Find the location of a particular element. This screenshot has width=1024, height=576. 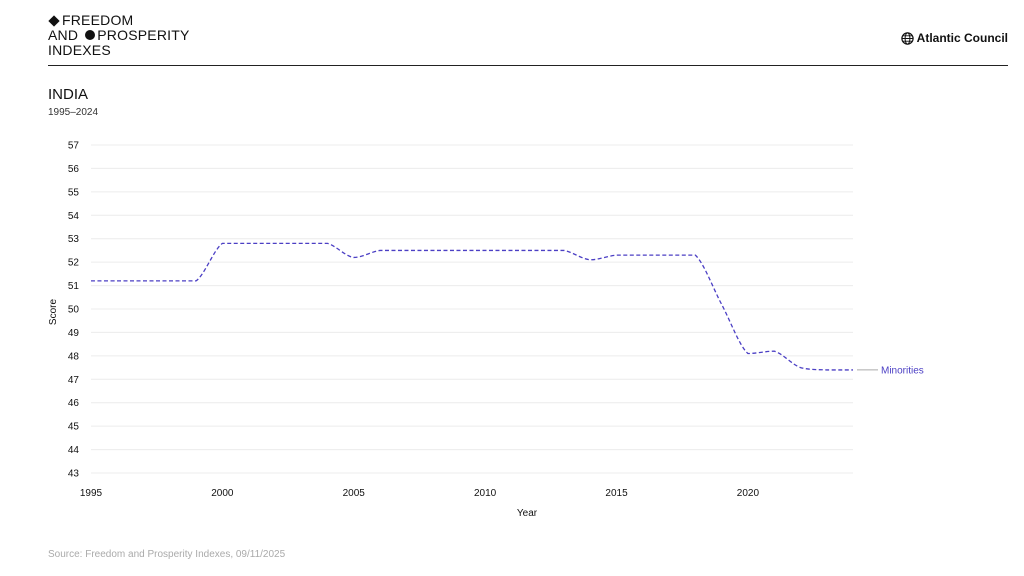

y-tick-label: 53 is located at coordinates (74, 239).